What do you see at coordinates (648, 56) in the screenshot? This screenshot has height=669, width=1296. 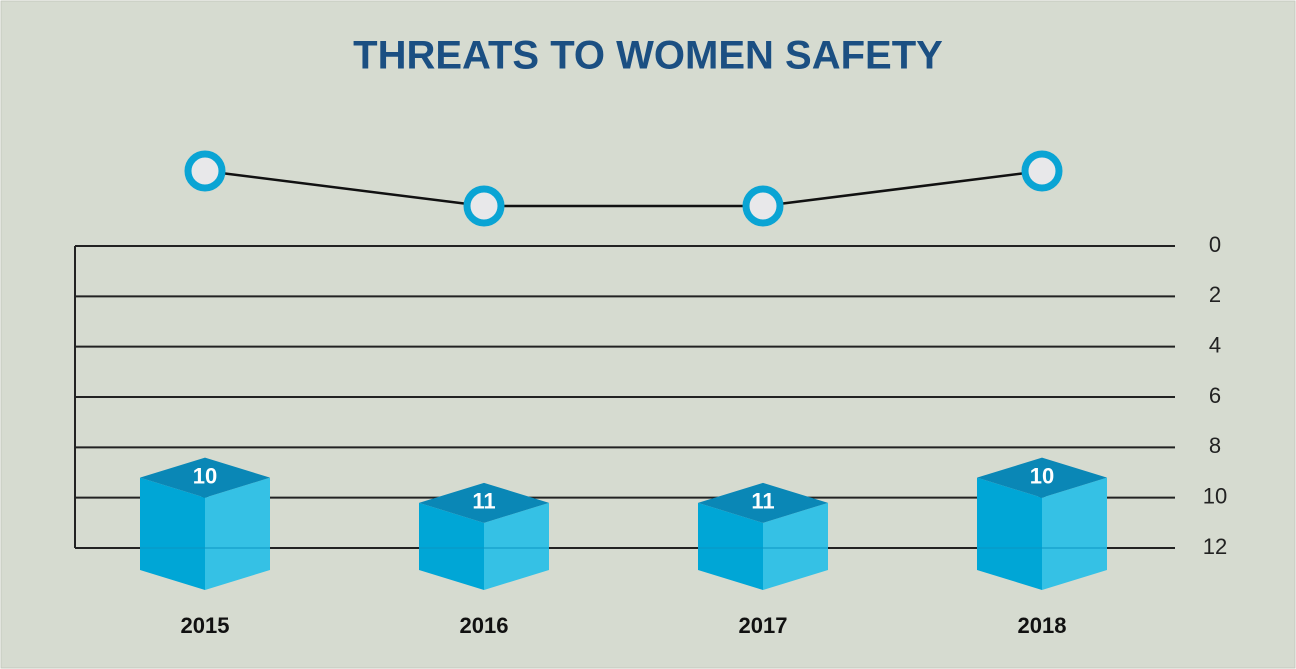 I see `chart-title: THREATS TO WOMEN SAFETY` at bounding box center [648, 56].